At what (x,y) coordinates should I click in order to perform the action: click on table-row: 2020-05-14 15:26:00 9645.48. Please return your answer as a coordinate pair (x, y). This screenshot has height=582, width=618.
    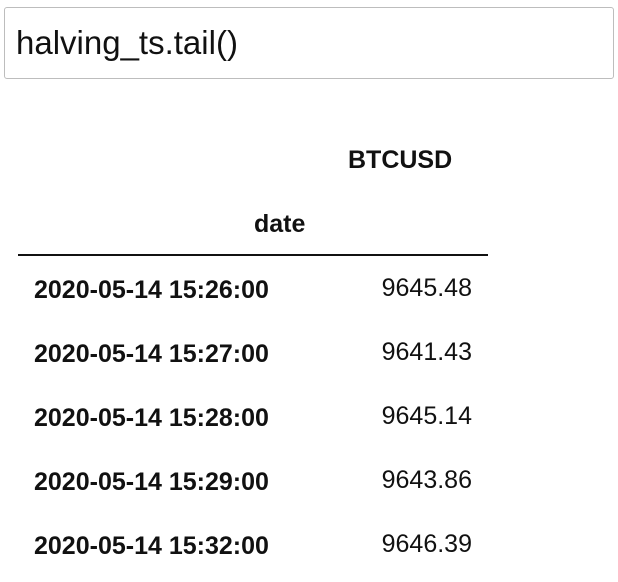
    Looking at the image, I should click on (253, 288).